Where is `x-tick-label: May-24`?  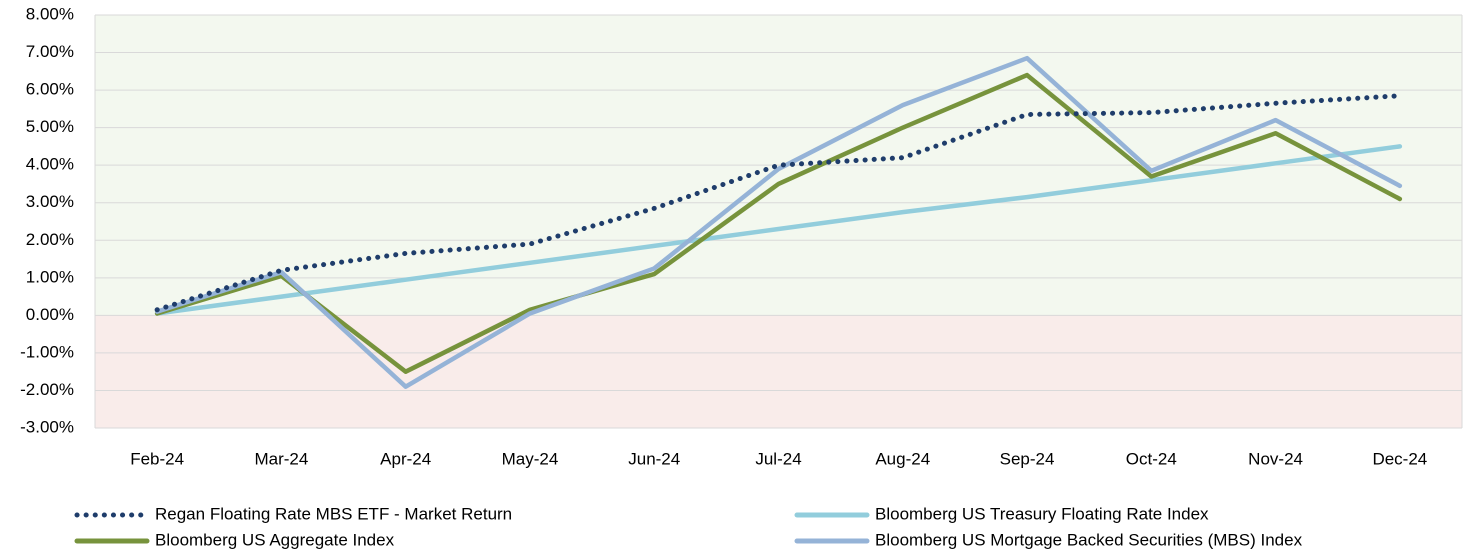 x-tick-label: May-24 is located at coordinates (530, 458).